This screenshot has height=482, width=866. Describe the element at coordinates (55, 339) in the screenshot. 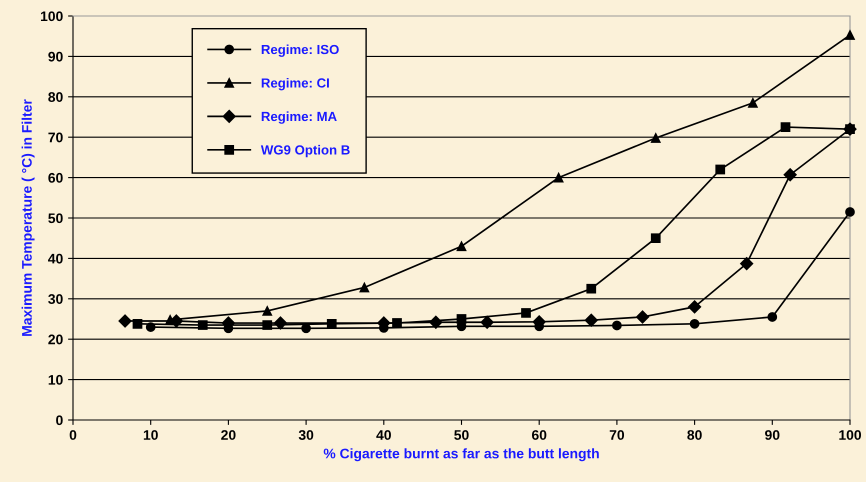

I see `y-tick-label: 20` at that location.